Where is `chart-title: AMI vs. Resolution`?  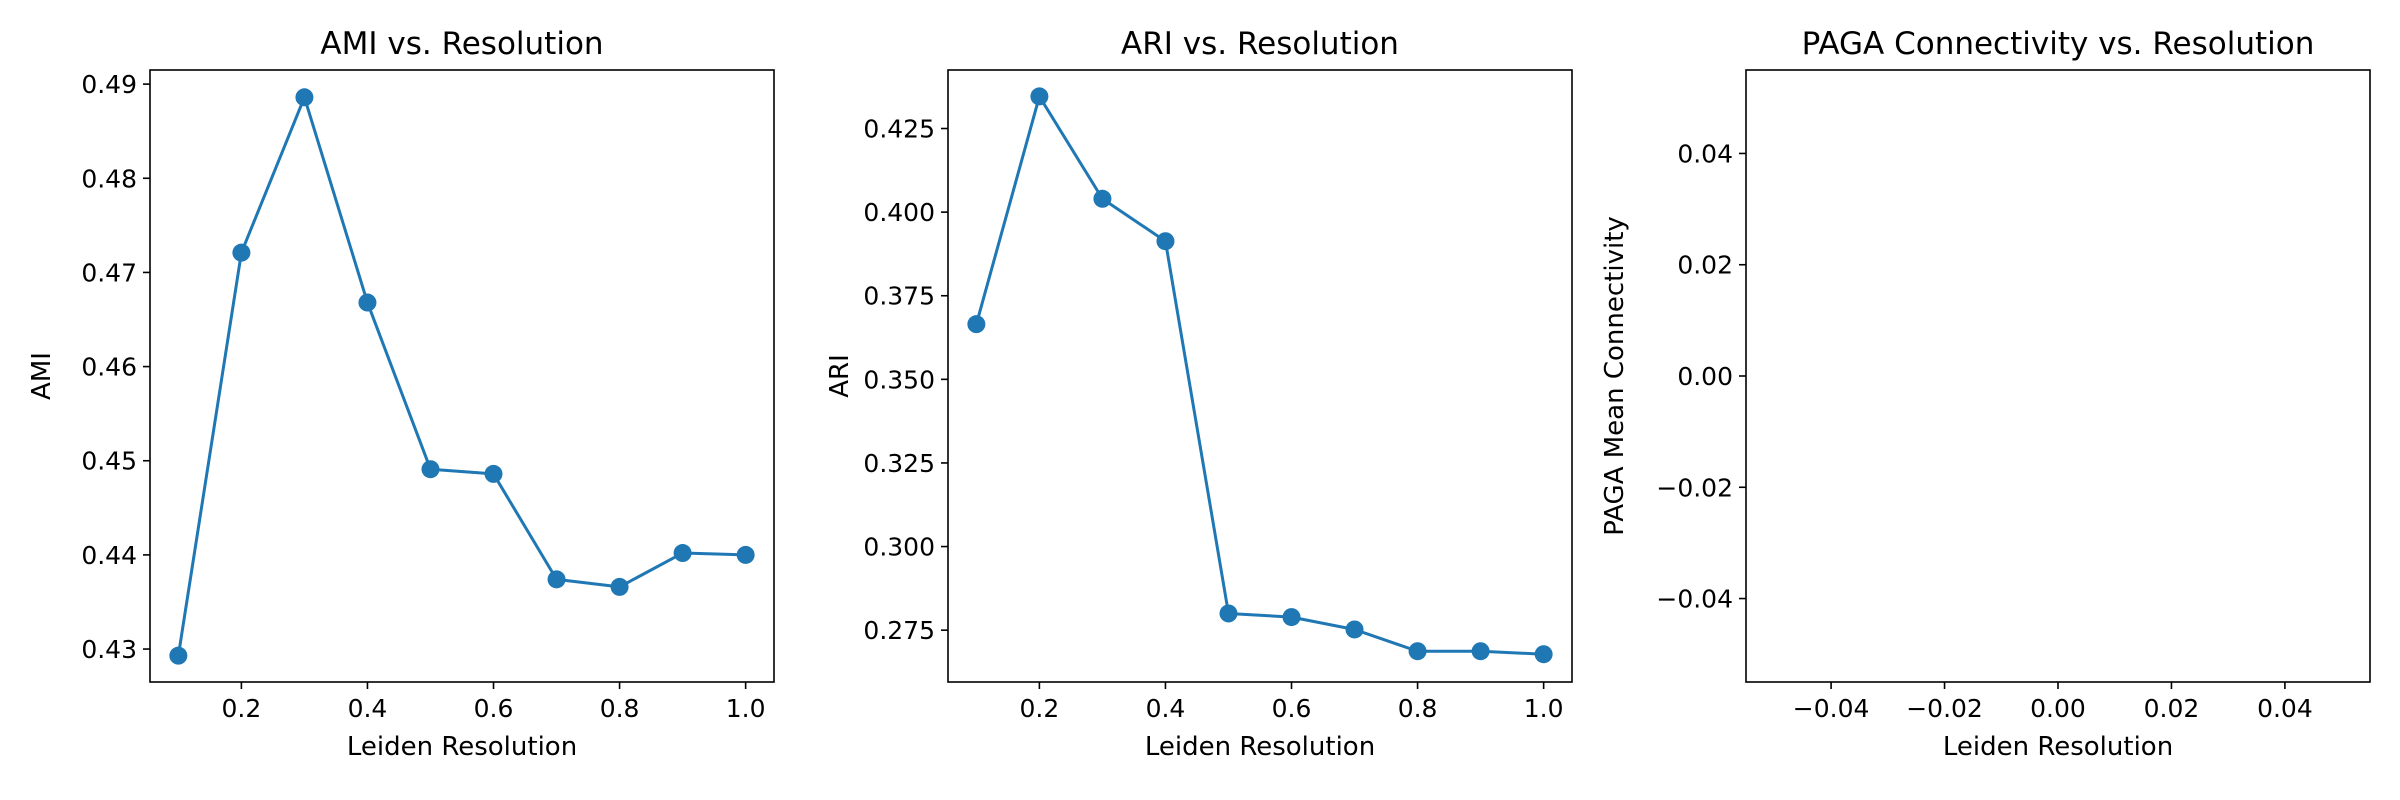 chart-title: AMI vs. Resolution is located at coordinates (461, 44).